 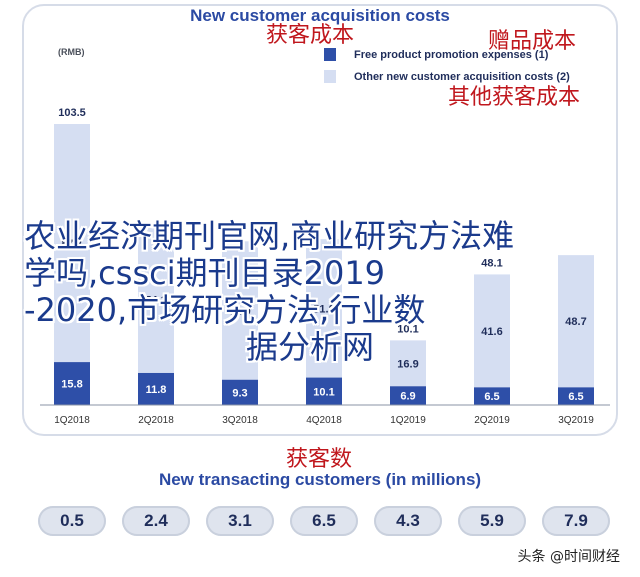 I want to click on value-label-free-promo: 10.1, so click(x=323, y=392).